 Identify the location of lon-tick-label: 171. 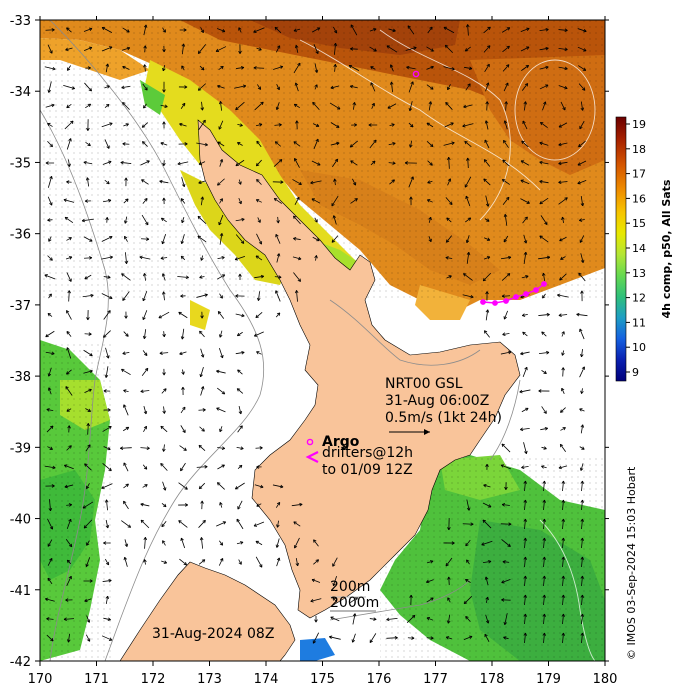
(96, 679).